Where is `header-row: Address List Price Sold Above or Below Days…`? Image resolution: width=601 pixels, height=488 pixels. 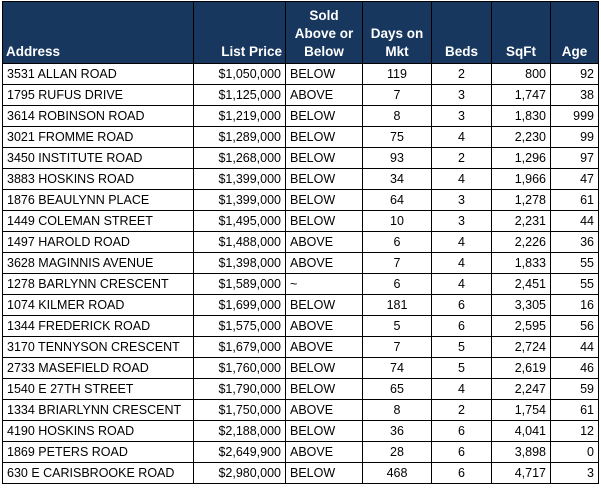 header-row: Address List Price Sold Above or Below Days… is located at coordinates (300, 32).